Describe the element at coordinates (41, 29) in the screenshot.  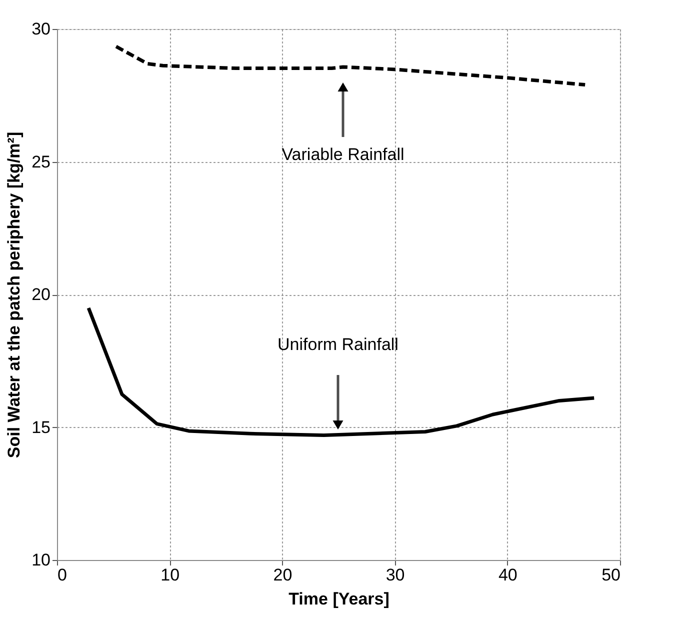
I see `y-tick-label: 30` at that location.